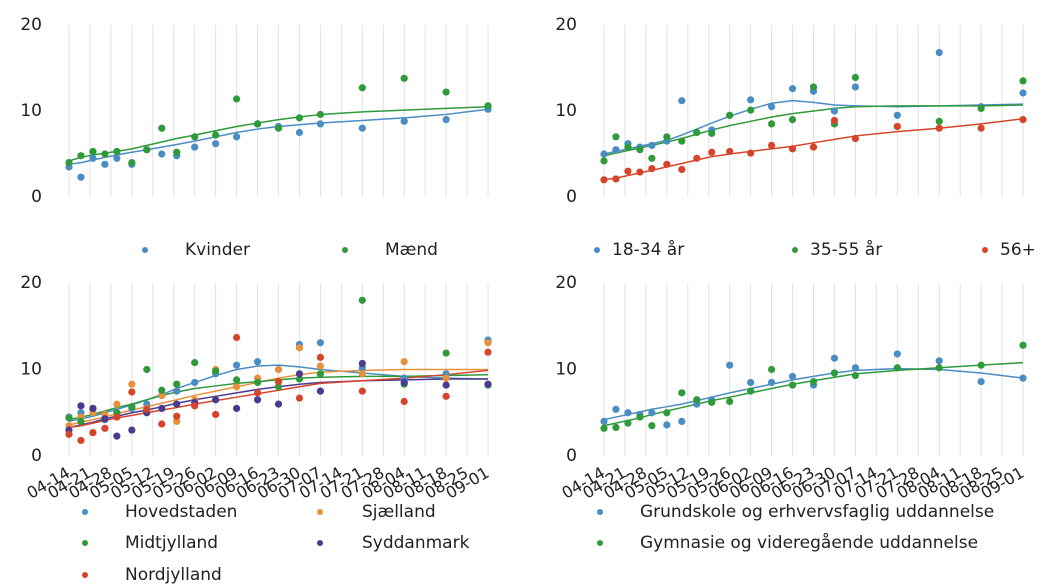 The image size is (1051, 585). What do you see at coordinates (1018, 250) in the screenshot?
I see `legend-label: 56+` at bounding box center [1018, 250].